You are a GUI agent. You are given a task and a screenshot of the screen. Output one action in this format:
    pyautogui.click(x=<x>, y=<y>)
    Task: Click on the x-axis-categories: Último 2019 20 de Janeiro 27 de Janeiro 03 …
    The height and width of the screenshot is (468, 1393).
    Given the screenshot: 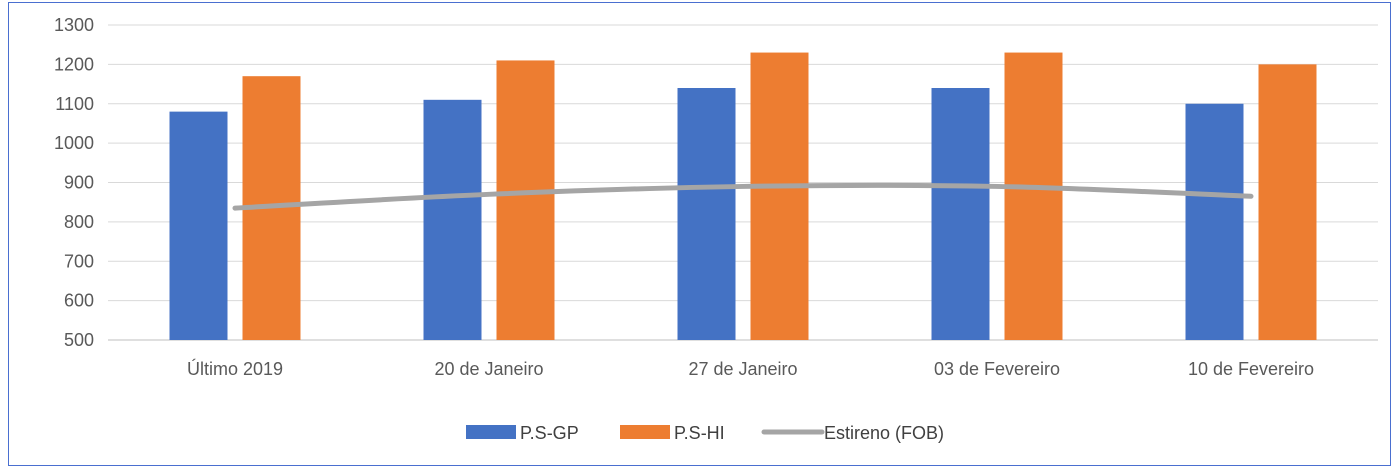 What is the action you would take?
    pyautogui.click(x=750, y=368)
    